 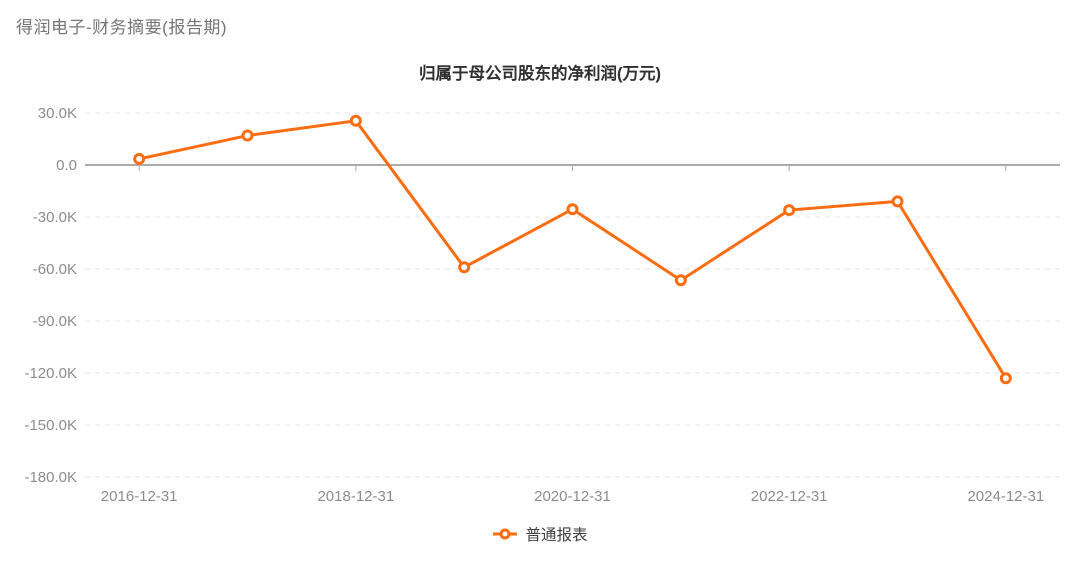 What do you see at coordinates (50, 477) in the screenshot?
I see `y-axis-label: -180.0K` at bounding box center [50, 477].